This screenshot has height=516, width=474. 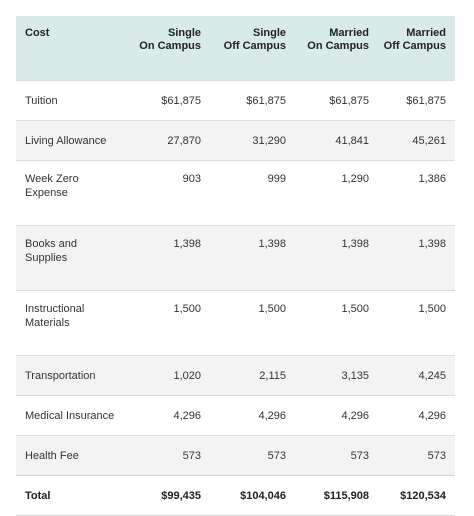 I want to click on row-label: Health Fee, so click(x=69, y=455).